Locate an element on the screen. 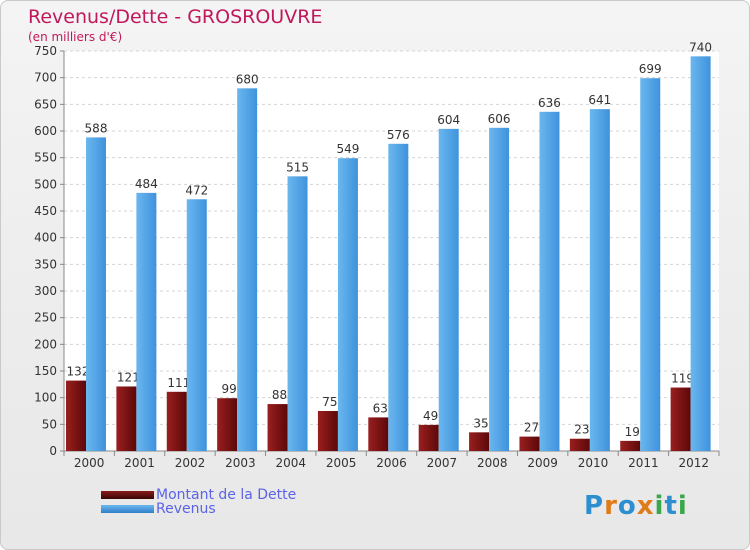 The height and width of the screenshot is (550, 750). data-label-revenus: 680 is located at coordinates (247, 79).